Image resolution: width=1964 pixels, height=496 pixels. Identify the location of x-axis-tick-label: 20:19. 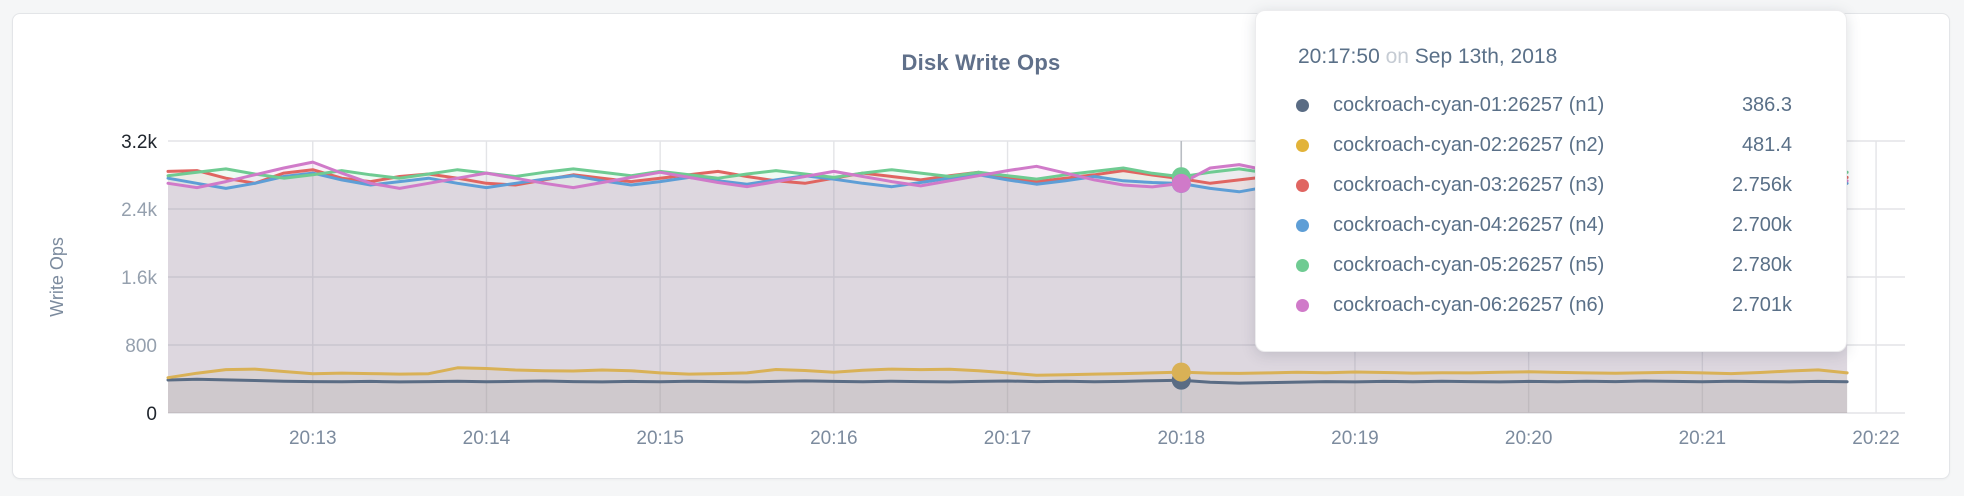
(1355, 438).